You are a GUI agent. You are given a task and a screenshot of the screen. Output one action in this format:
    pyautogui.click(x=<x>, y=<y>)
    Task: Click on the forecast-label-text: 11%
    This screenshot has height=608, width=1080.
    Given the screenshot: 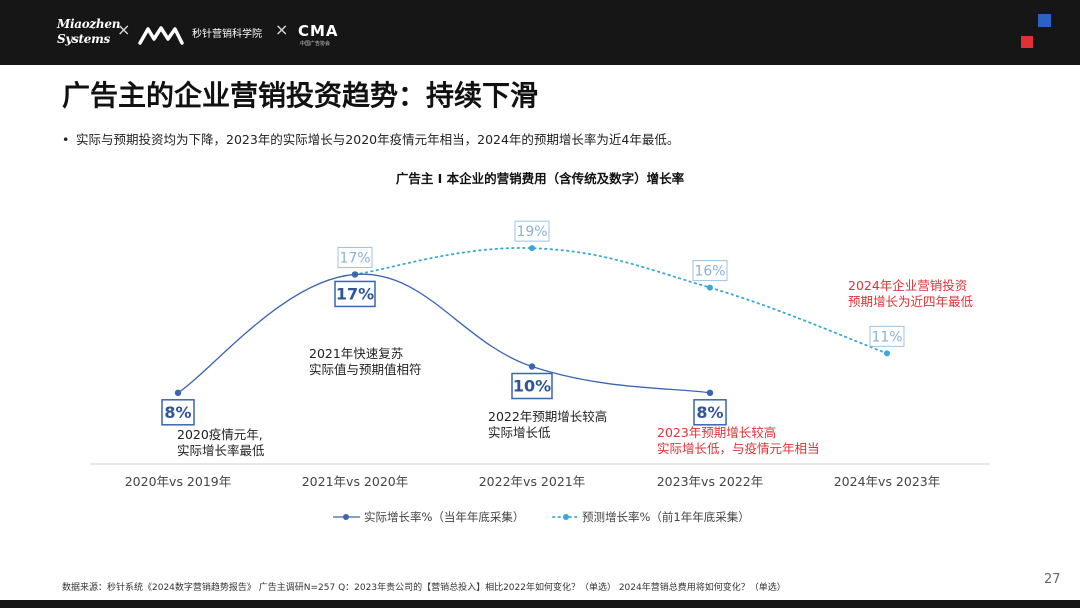 What is the action you would take?
    pyautogui.click(x=886, y=337)
    